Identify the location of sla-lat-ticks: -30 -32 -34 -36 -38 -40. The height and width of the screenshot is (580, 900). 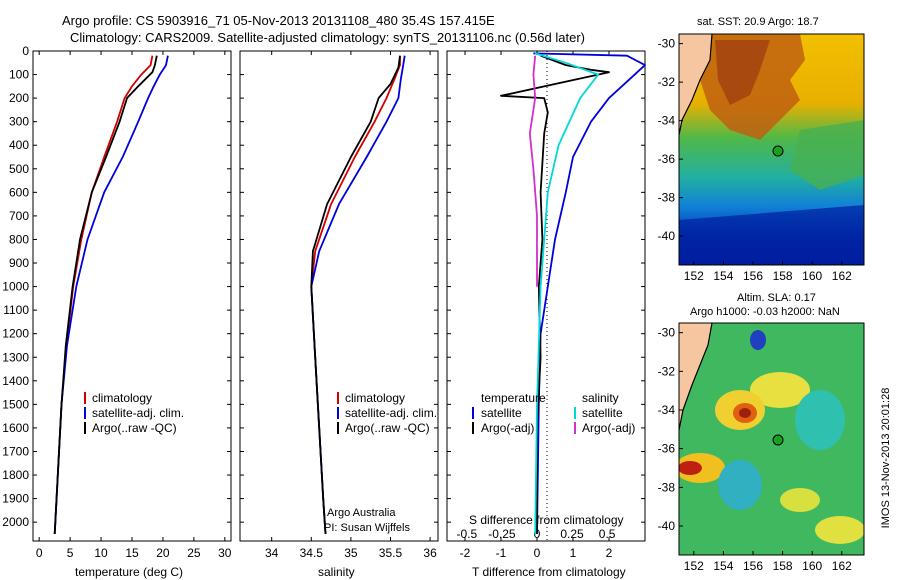
(670, 429).